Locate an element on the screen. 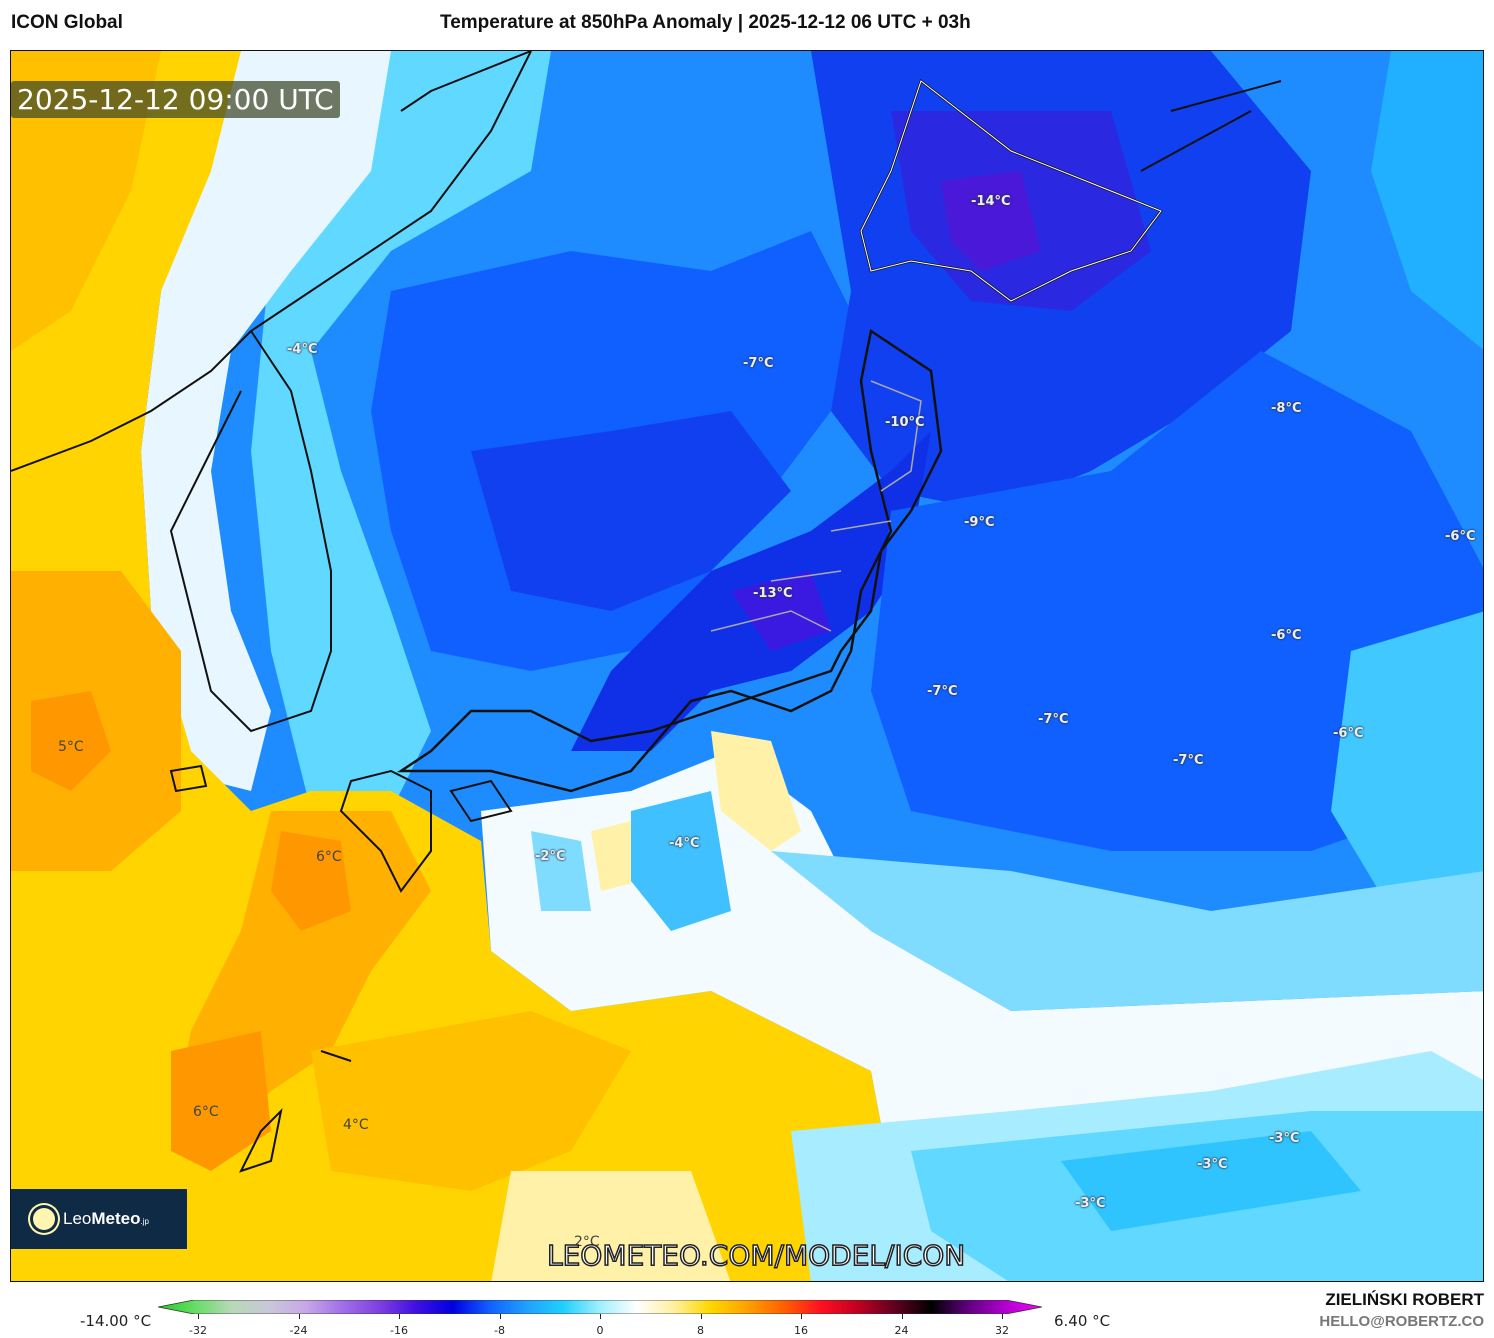 Image resolution: width=1494 pixels, height=1338 pixels. contour-label: 5°C is located at coordinates (71, 747).